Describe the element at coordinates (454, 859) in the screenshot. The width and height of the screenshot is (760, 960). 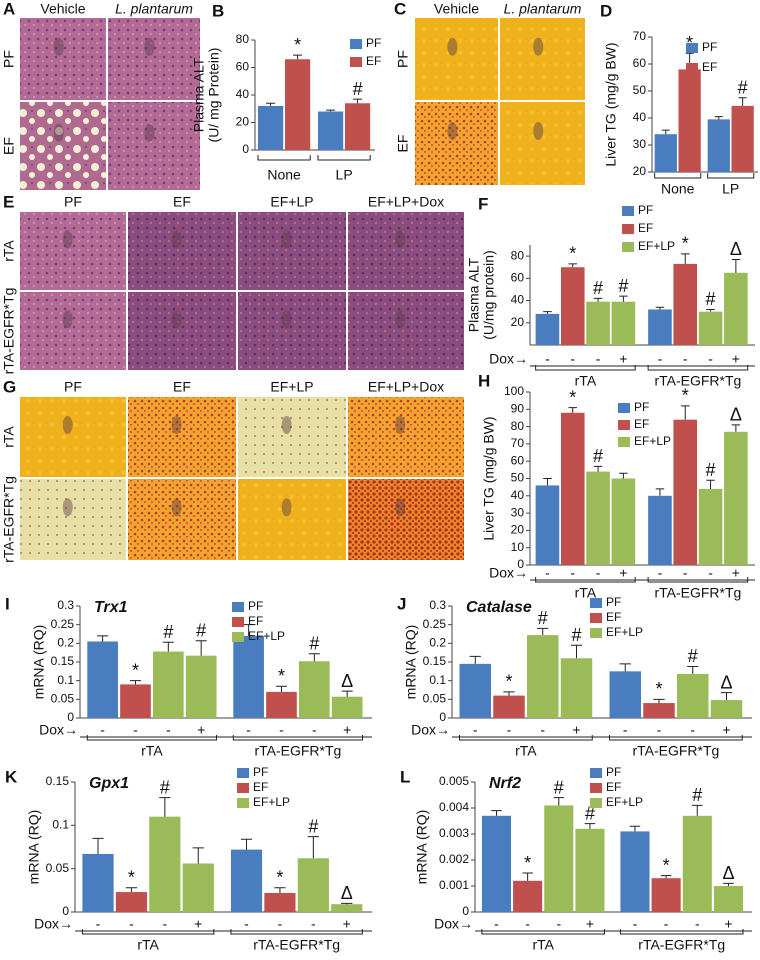
I see `y-tick-label: 0.002` at that location.